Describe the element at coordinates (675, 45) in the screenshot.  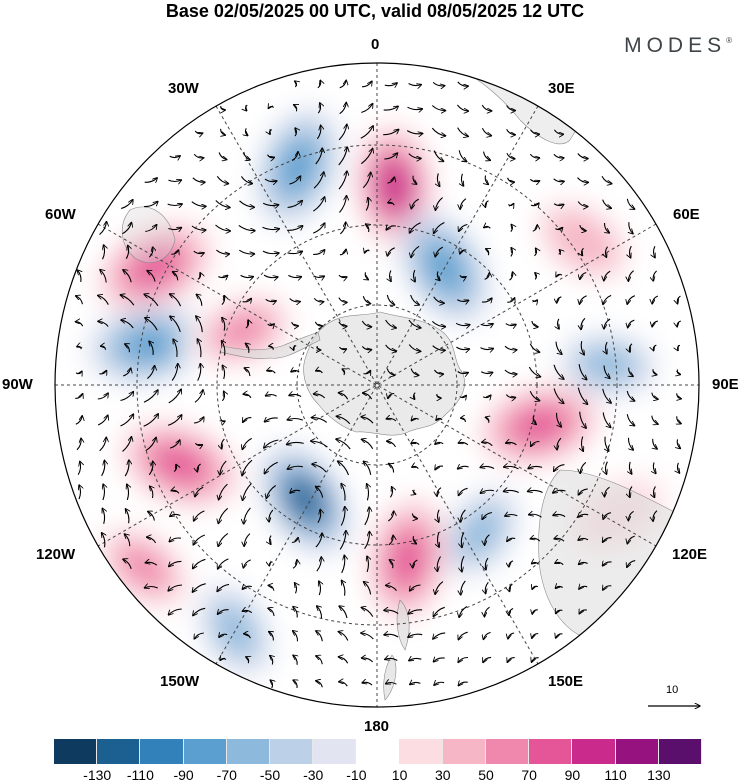
I see `brand-name: MODES` at that location.